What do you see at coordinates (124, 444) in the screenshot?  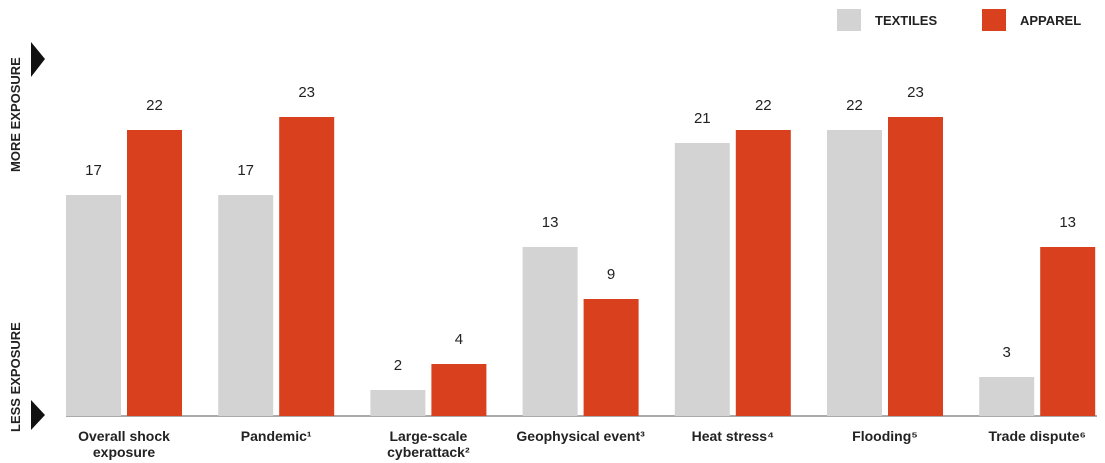 I see `x-tick-label: Overall shock exposure` at bounding box center [124, 444].